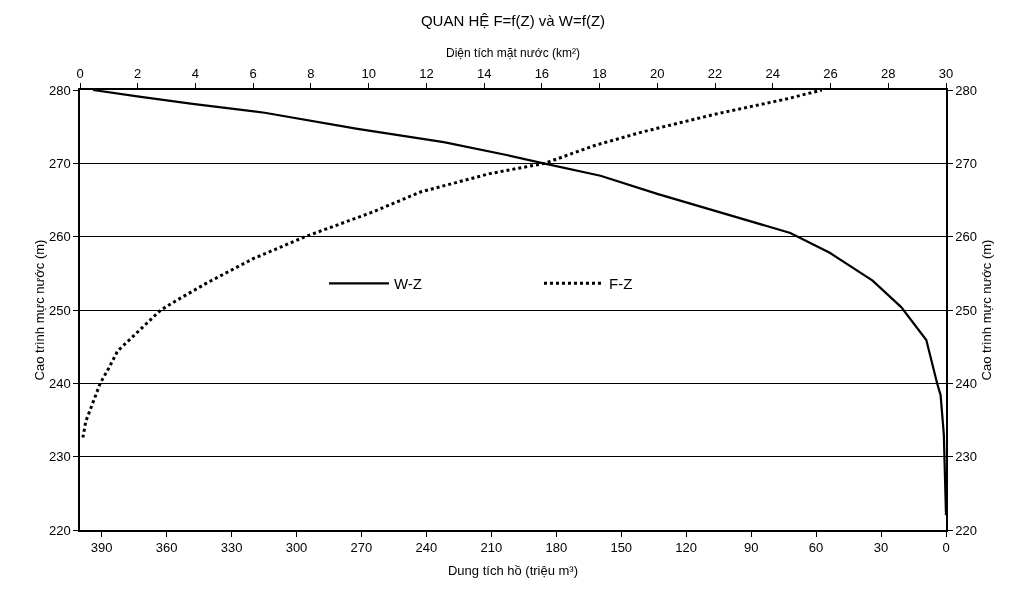  I want to click on x-axis-title: Dung tích hồ (triệu m³), so click(513, 571).